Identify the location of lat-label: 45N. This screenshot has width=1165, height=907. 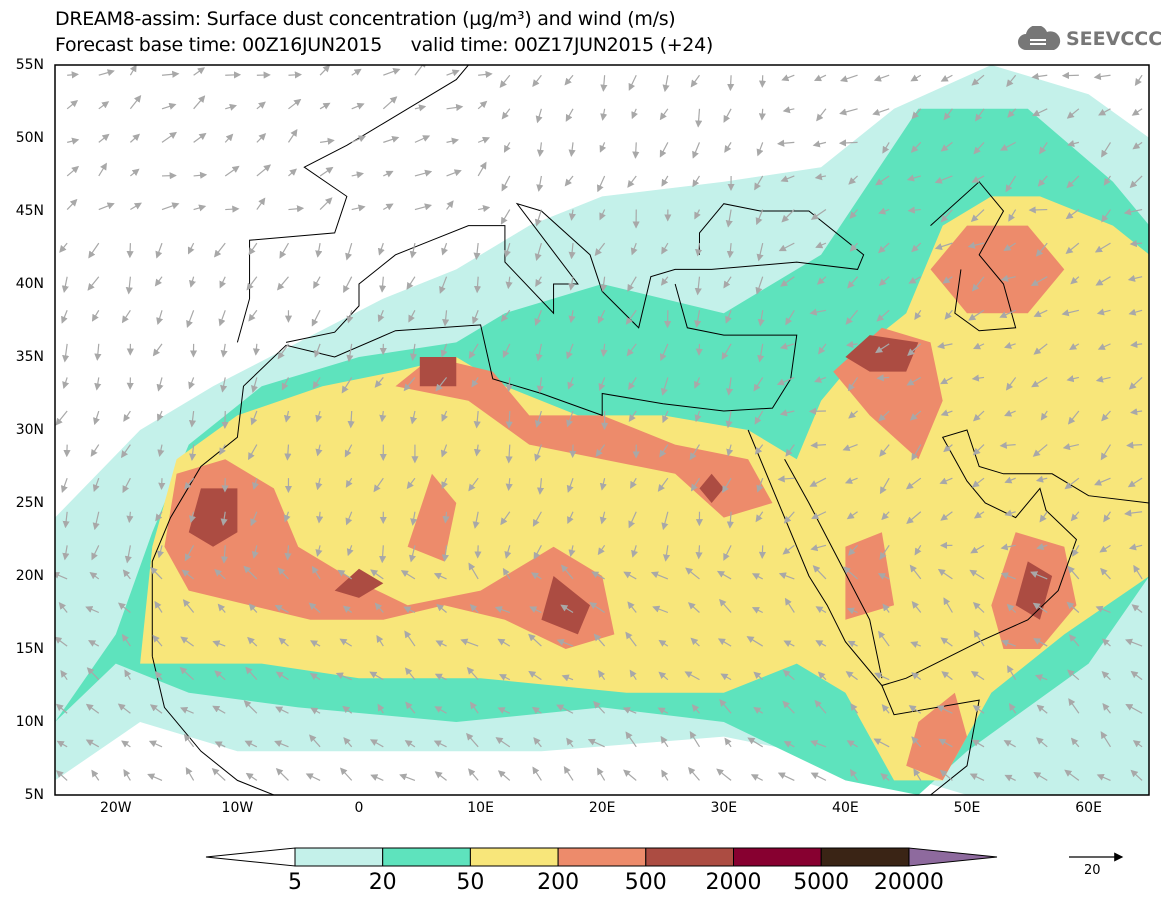
(29, 211).